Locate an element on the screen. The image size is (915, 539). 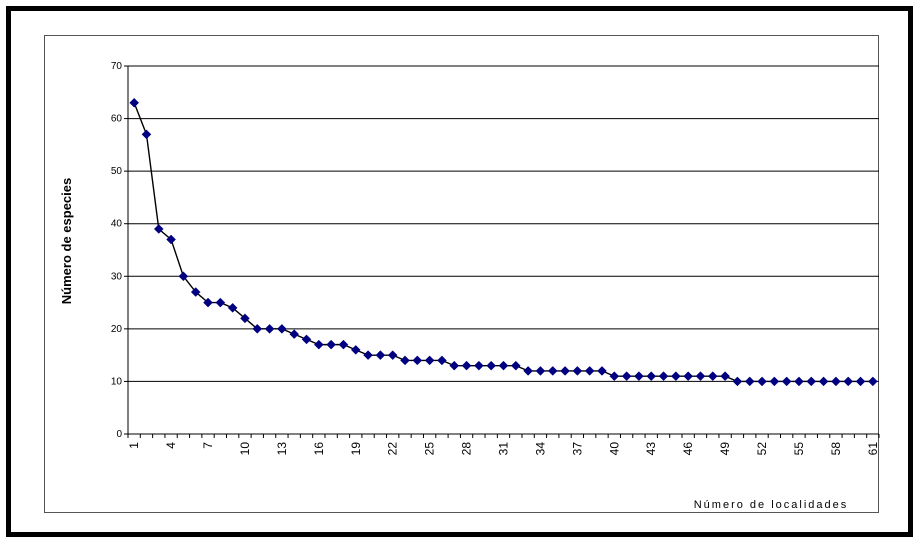
y-tick-label: 40 is located at coordinates (117, 224).